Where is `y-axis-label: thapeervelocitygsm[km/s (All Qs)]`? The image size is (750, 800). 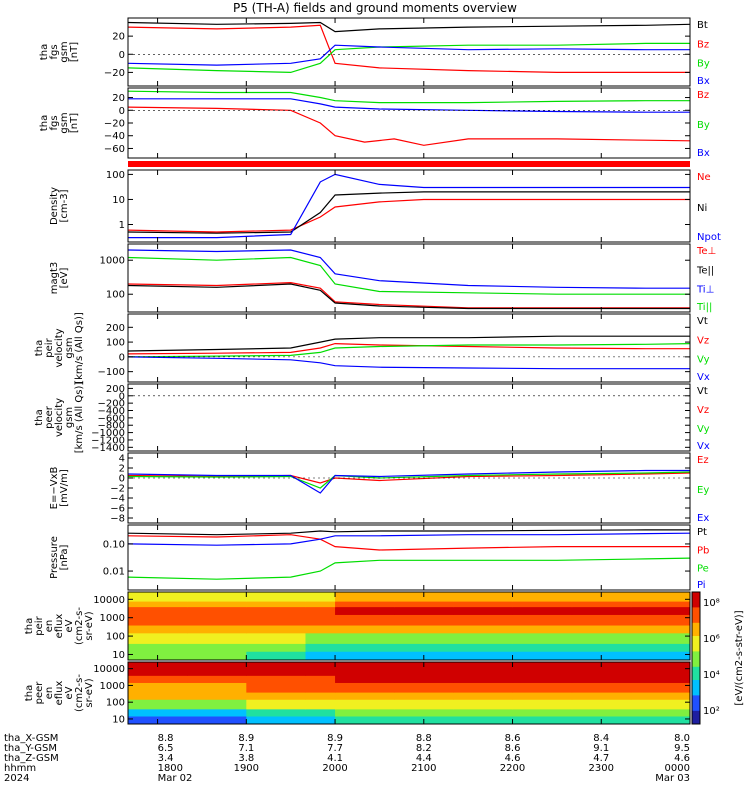 y-axis-label: thapeervelocitygsm[km/s (All Qs)] is located at coordinates (59, 418).